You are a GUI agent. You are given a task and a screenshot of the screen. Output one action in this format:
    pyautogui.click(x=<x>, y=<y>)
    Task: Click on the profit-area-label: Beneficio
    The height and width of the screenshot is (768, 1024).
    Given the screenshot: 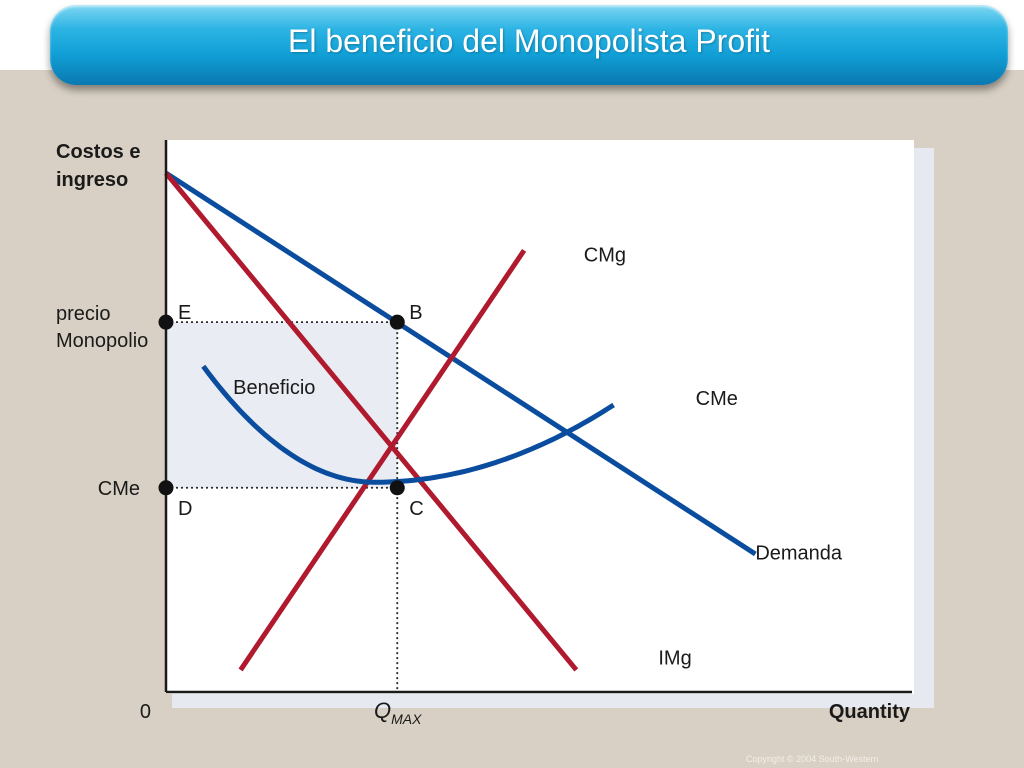 What is the action you would take?
    pyautogui.click(x=274, y=388)
    